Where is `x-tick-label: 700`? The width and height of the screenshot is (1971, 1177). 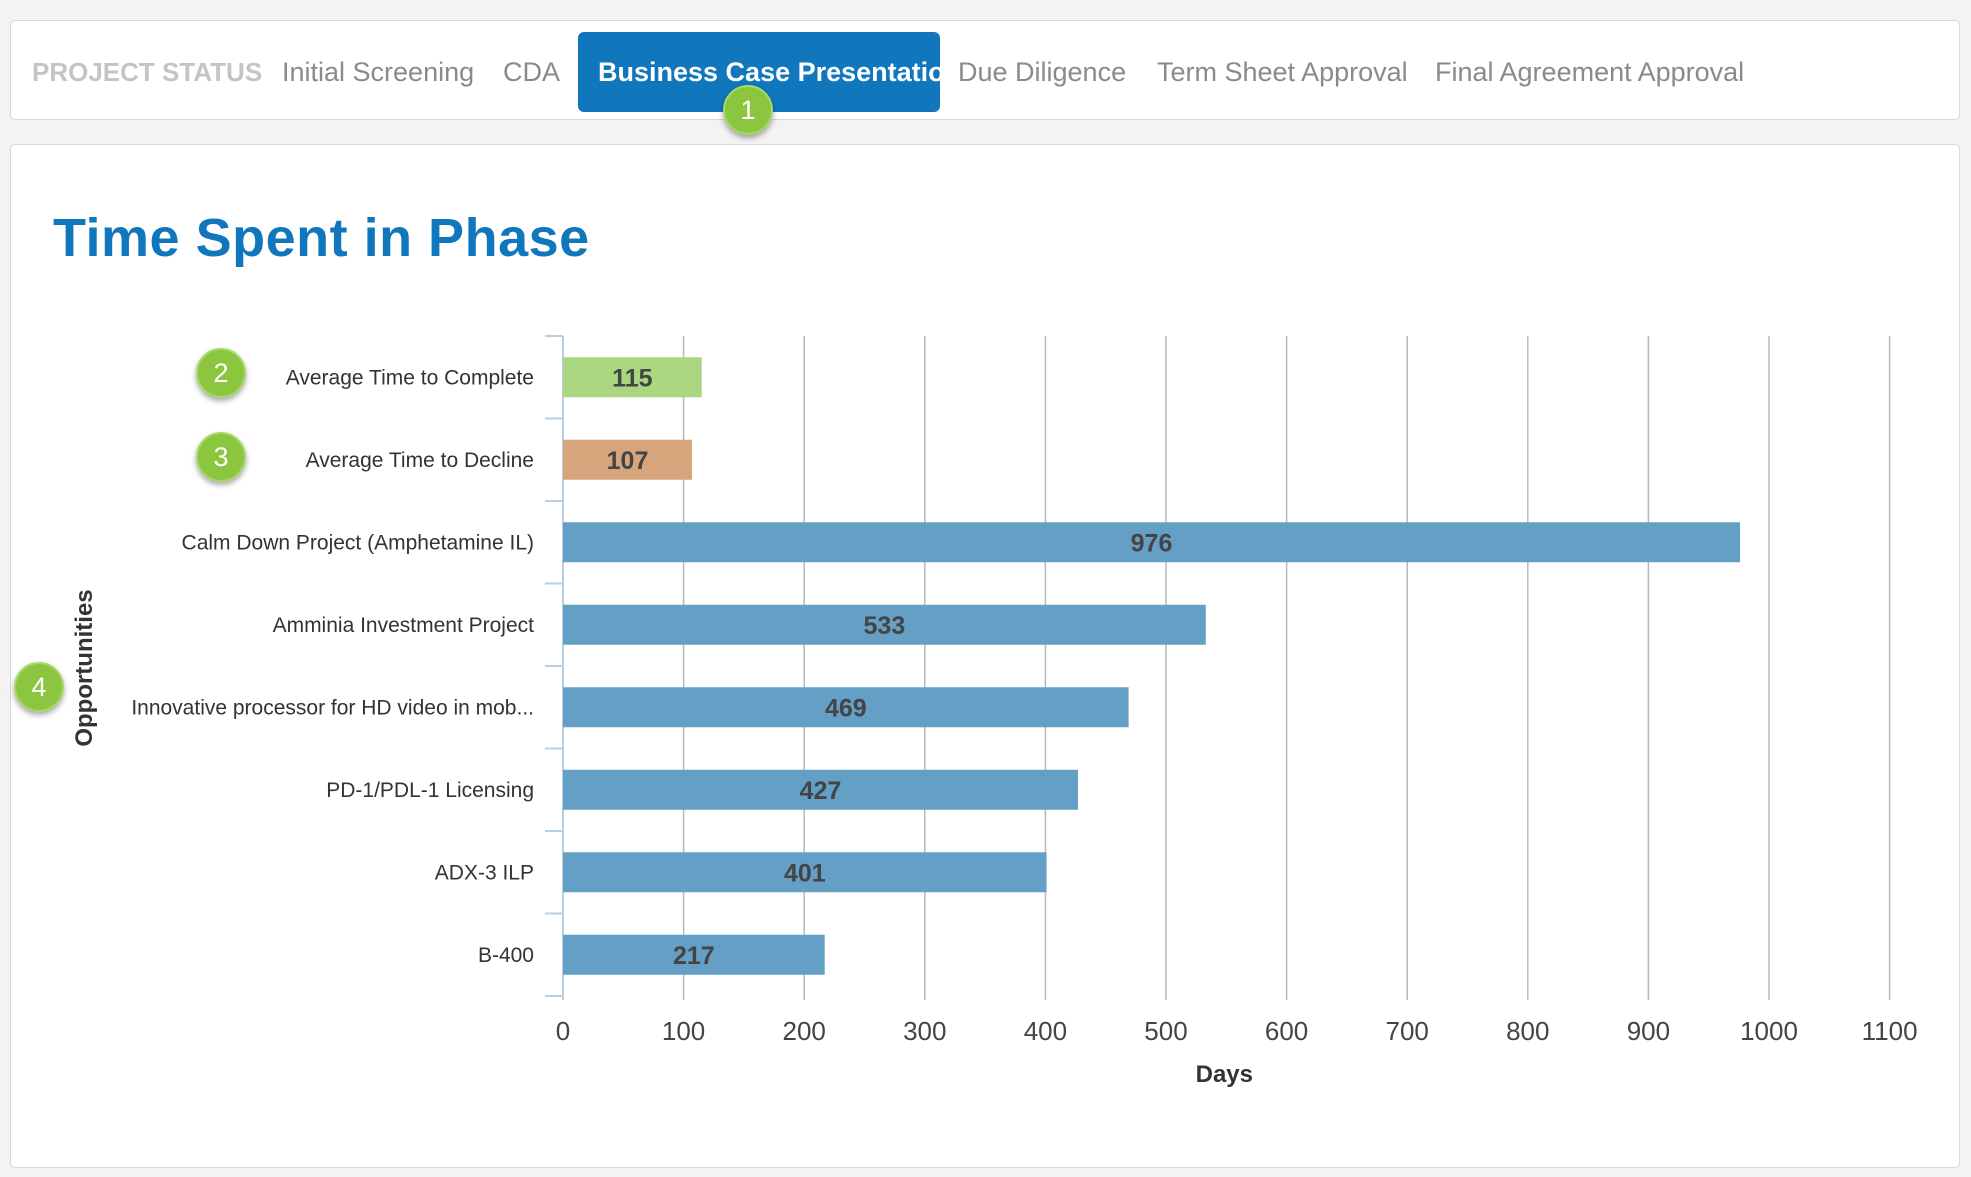 x-tick-label: 700 is located at coordinates (1407, 1031).